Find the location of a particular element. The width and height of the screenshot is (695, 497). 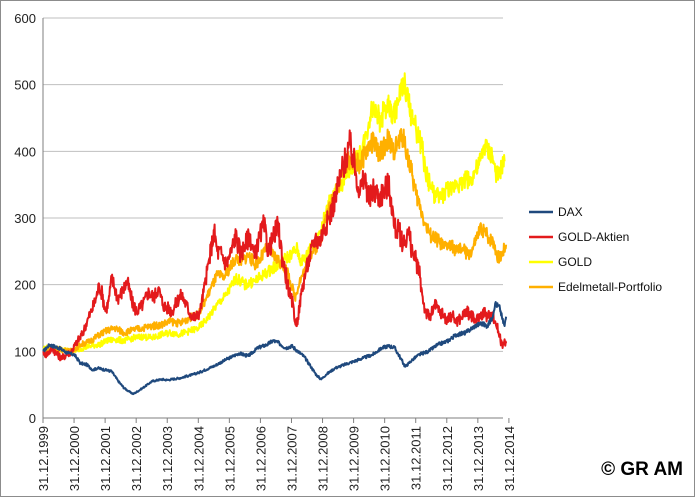

y-tick-label-600: 600 is located at coordinates (25, 18).